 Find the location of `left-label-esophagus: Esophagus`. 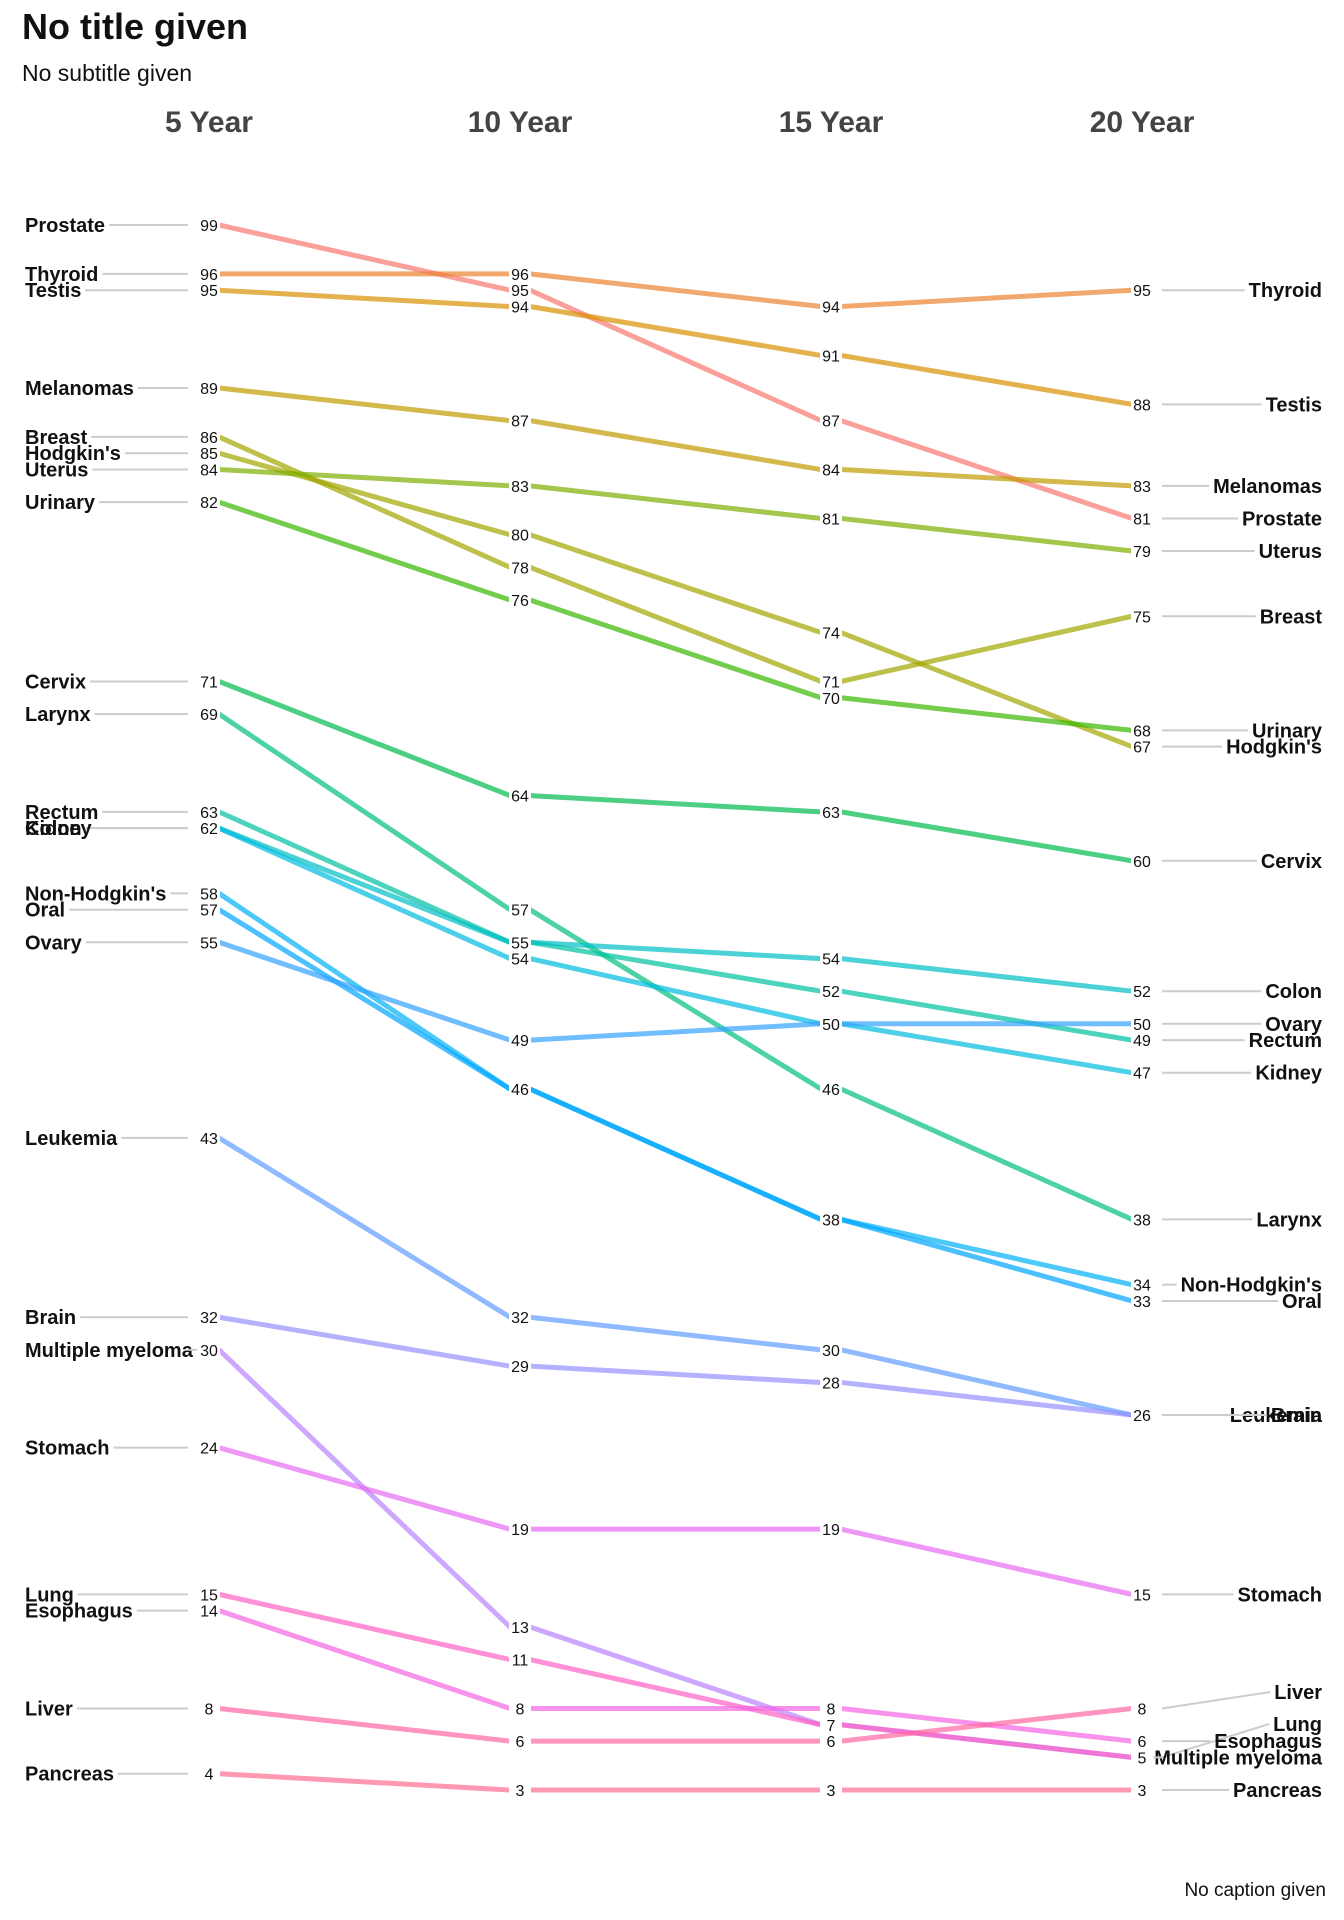

left-label-esophagus: Esophagus is located at coordinates (79, 1612).